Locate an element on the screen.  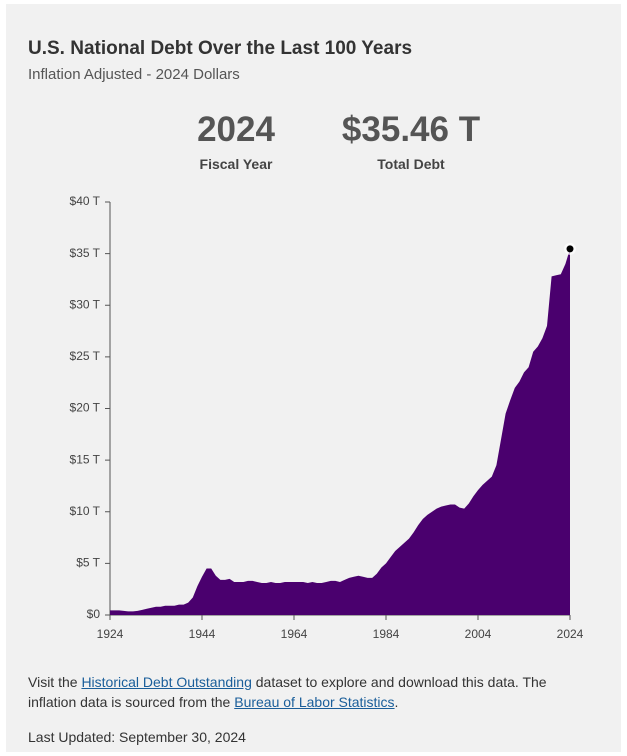
link: Bureau of Labor Statistics is located at coordinates (314, 702).